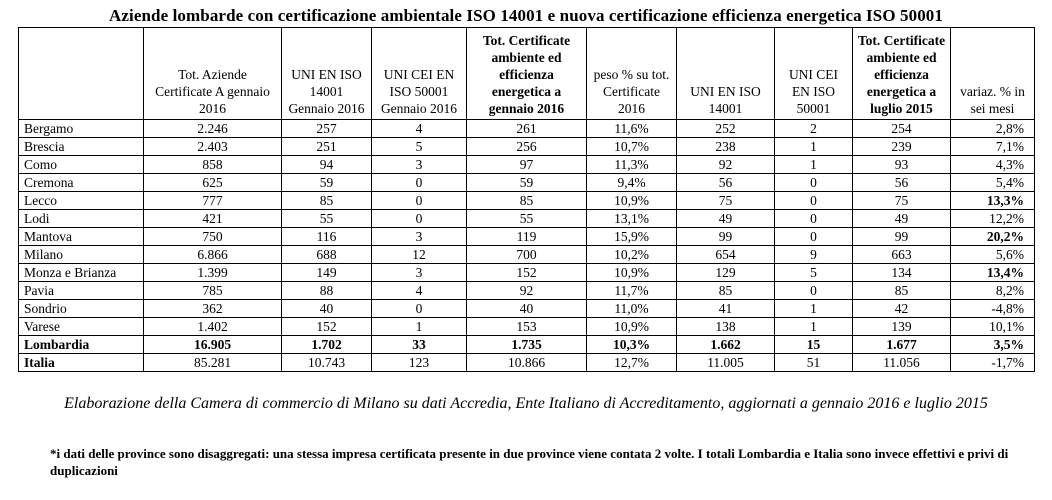 This screenshot has width=1052, height=500. What do you see at coordinates (81, 326) in the screenshot?
I see `row-label: Varese` at bounding box center [81, 326].